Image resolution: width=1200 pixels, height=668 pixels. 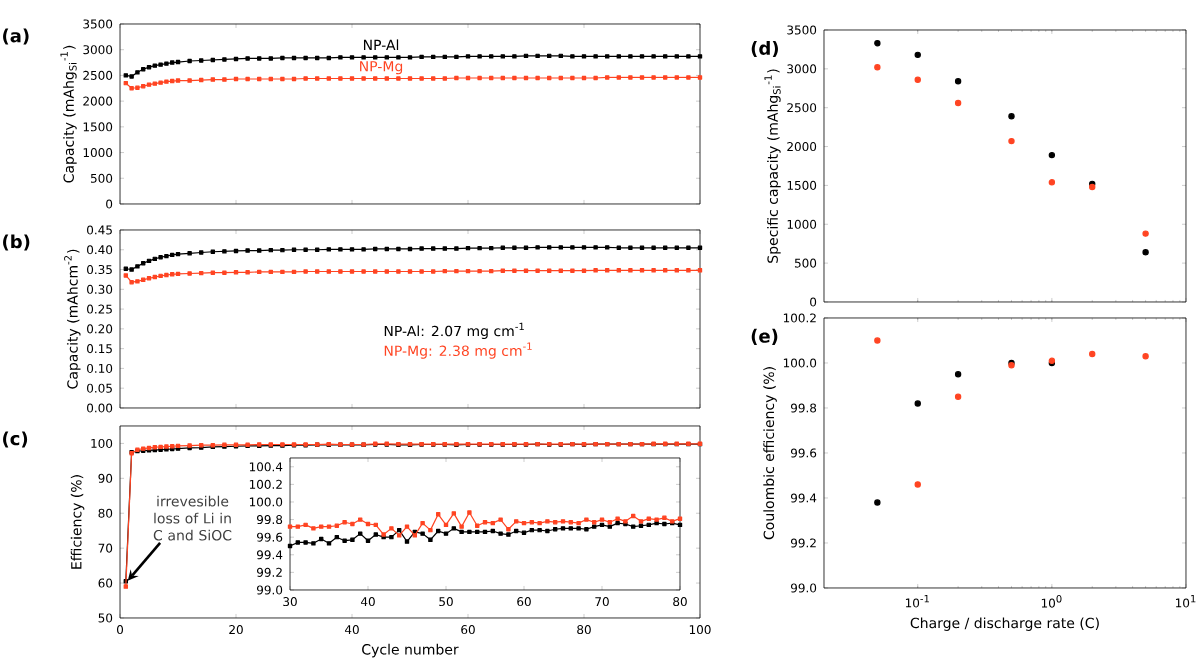 I want to click on text: (a), so click(x=16, y=36).